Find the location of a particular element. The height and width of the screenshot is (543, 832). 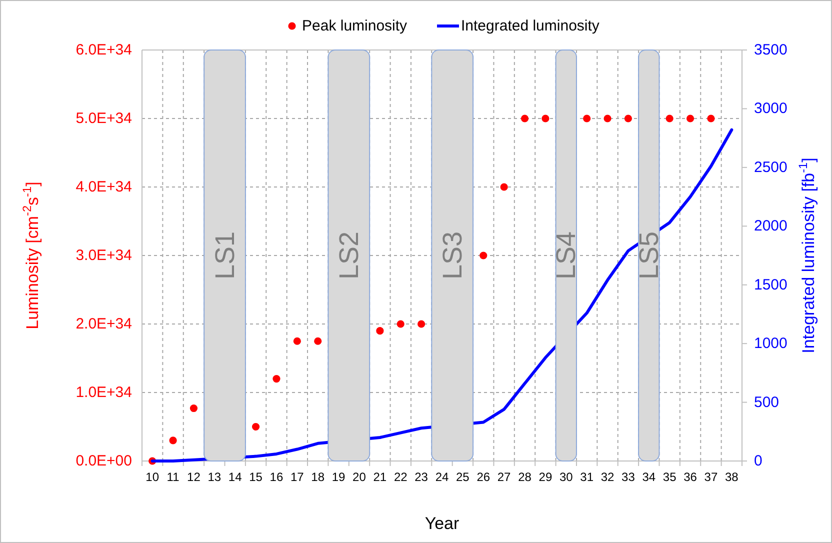

x-tick-label: 21 is located at coordinates (380, 477).